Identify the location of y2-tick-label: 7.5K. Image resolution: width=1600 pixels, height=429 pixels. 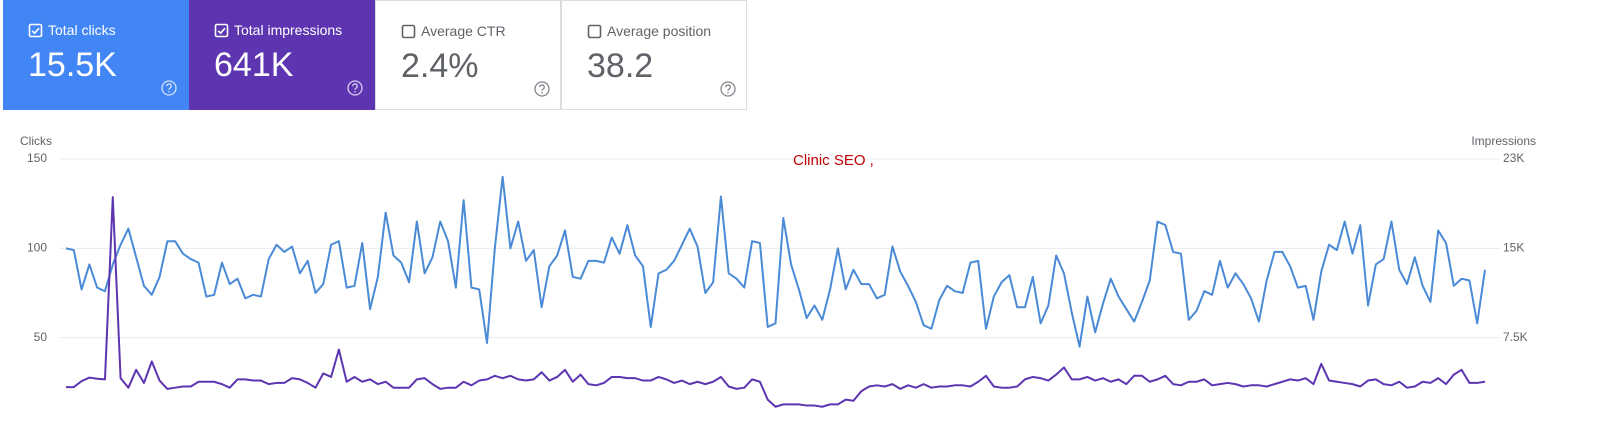
(1515, 337).